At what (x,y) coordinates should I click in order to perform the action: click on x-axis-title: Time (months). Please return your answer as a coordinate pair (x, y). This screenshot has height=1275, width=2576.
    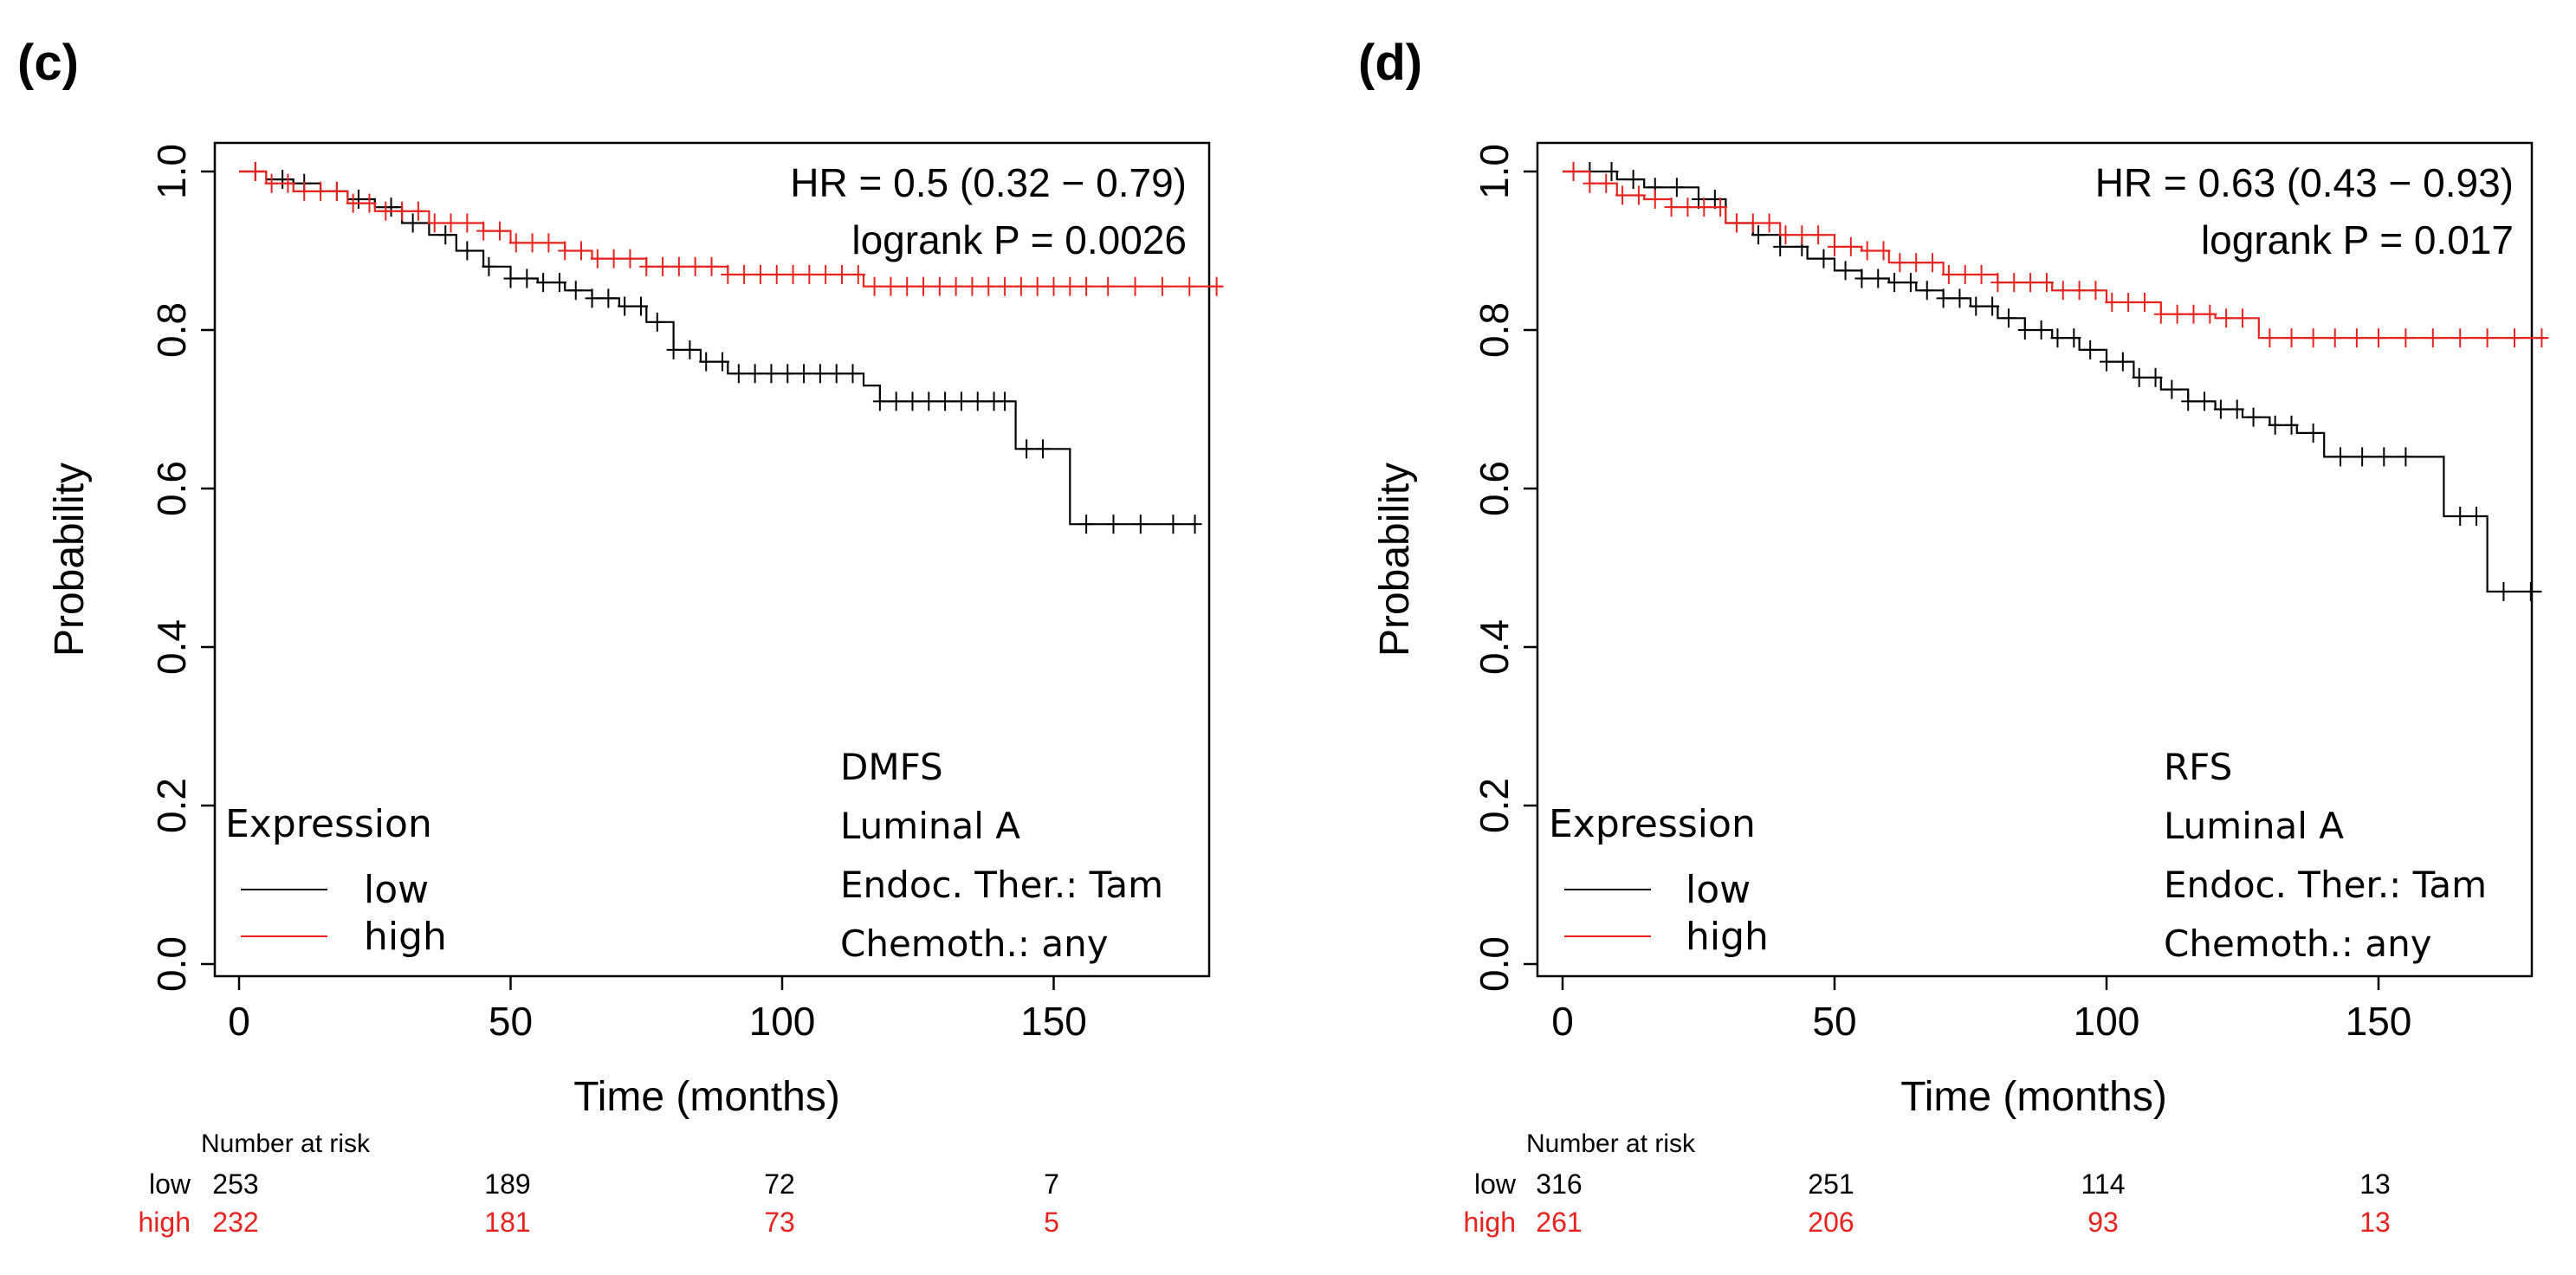
    Looking at the image, I should click on (706, 1097).